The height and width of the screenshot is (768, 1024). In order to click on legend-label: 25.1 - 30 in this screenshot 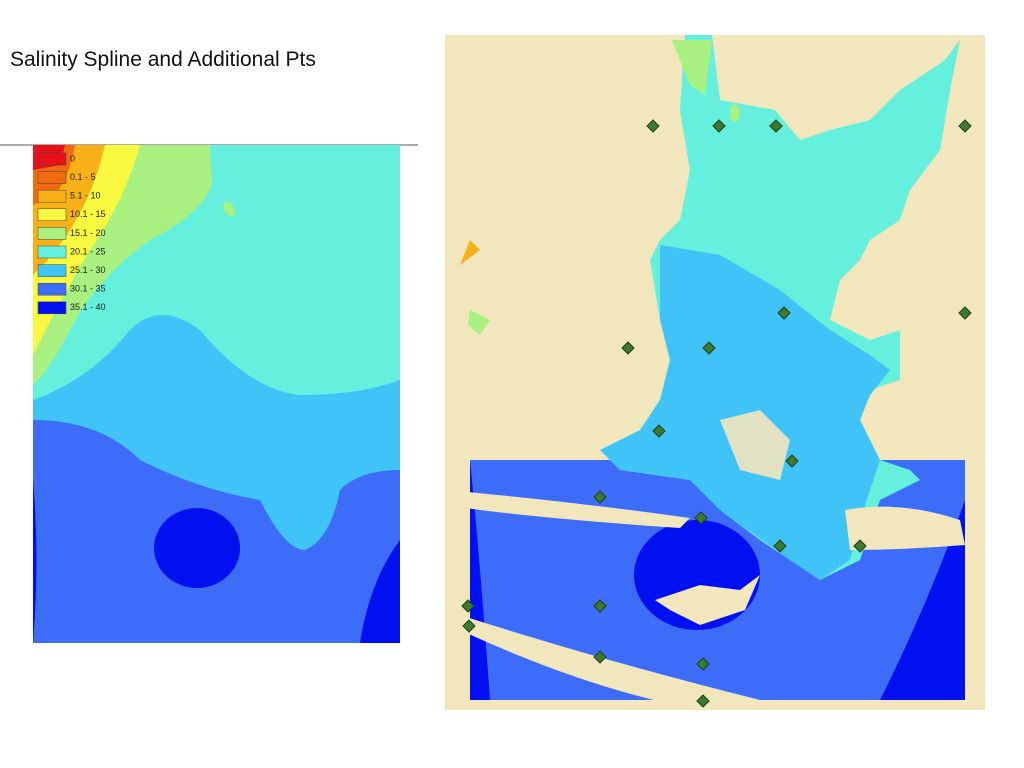, I will do `click(88, 270)`.